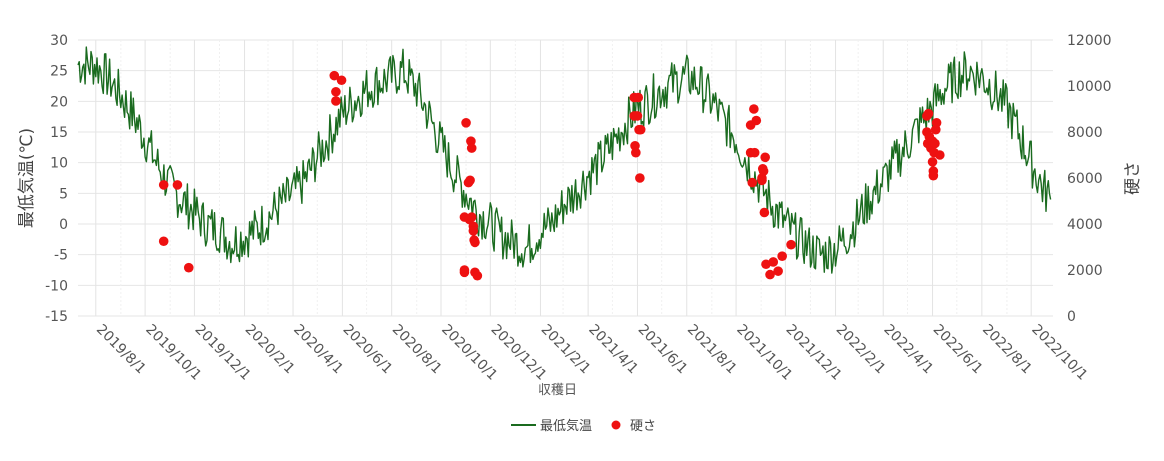  What do you see at coordinates (59, 102) in the screenshot?
I see `y-left-tick-label: 20` at bounding box center [59, 102].